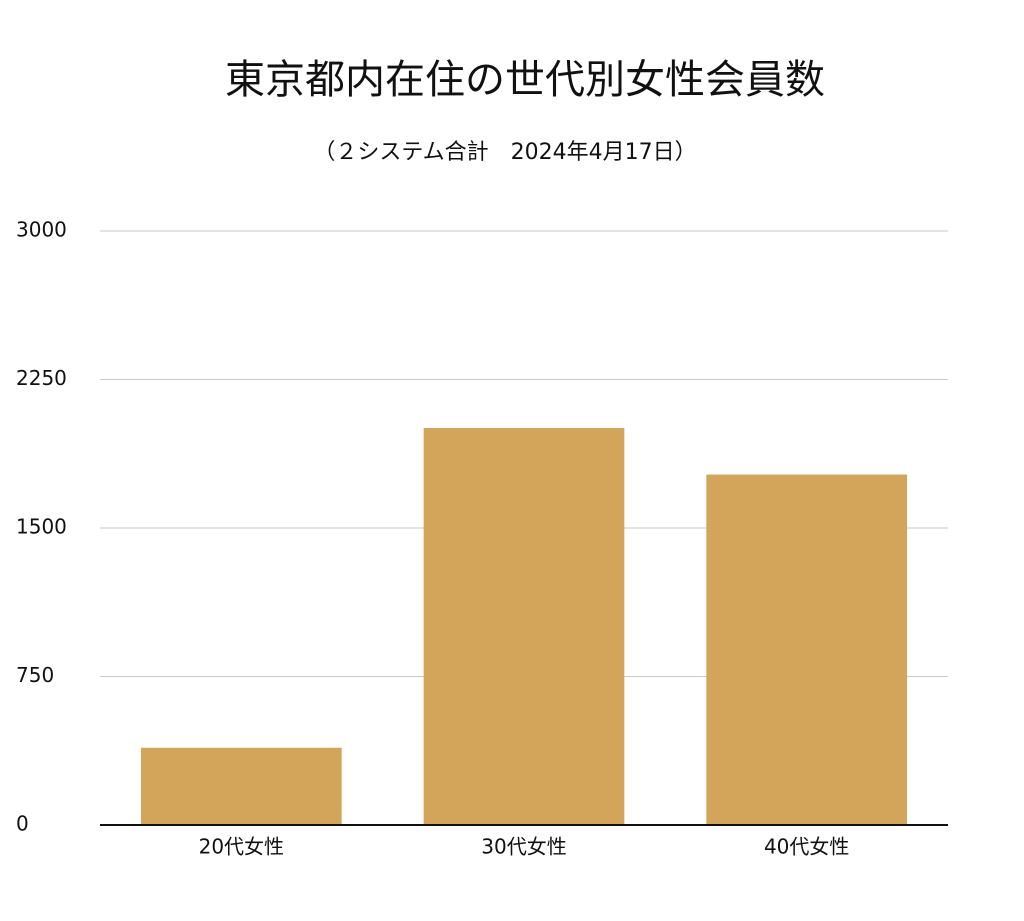  Describe the element at coordinates (241, 847) in the screenshot. I see `x-tick-label: 20代女性` at that location.